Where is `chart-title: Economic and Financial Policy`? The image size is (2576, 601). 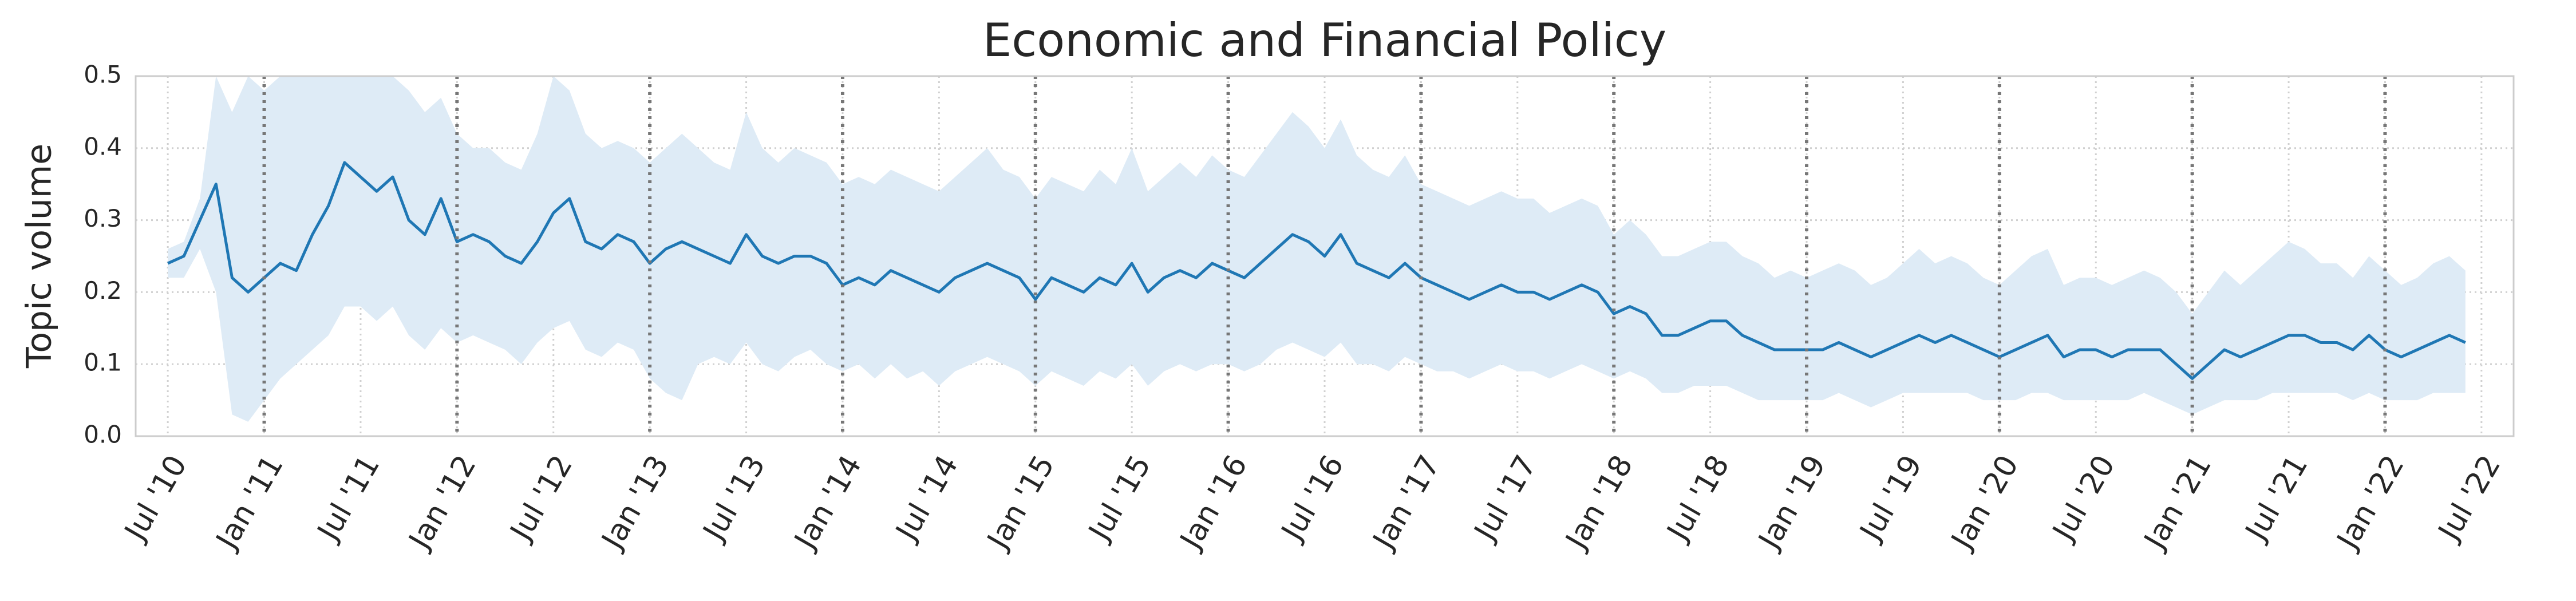
chart-title: Economic and Financial Policy is located at coordinates (1325, 40).